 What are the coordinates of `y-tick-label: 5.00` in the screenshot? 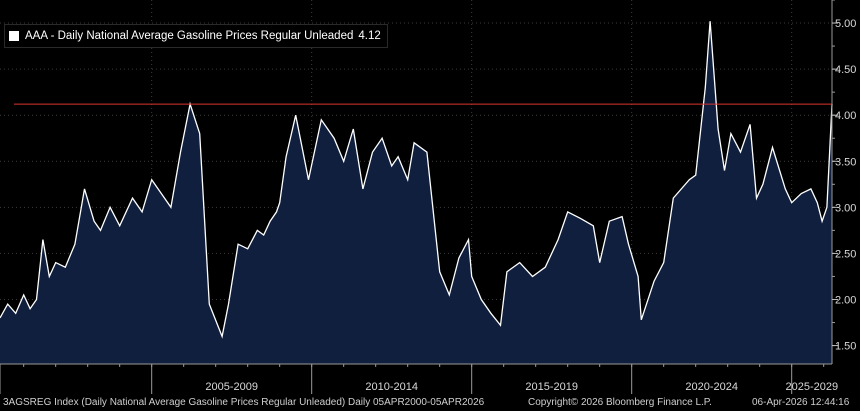 It's located at (845, 24).